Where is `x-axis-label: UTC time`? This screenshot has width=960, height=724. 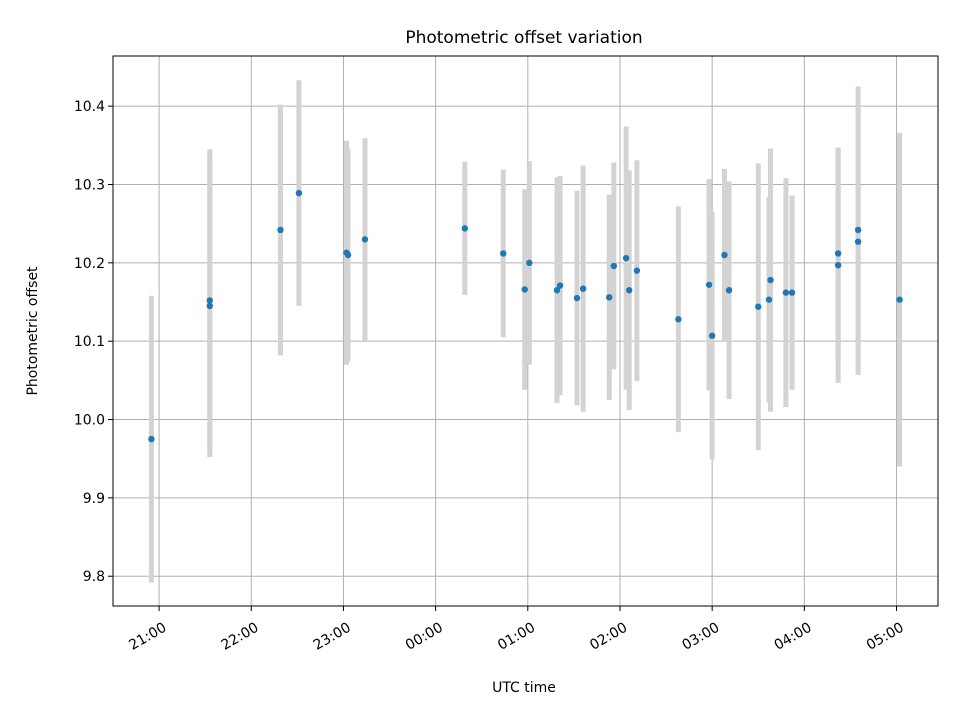 x-axis-label: UTC time is located at coordinates (524, 688).